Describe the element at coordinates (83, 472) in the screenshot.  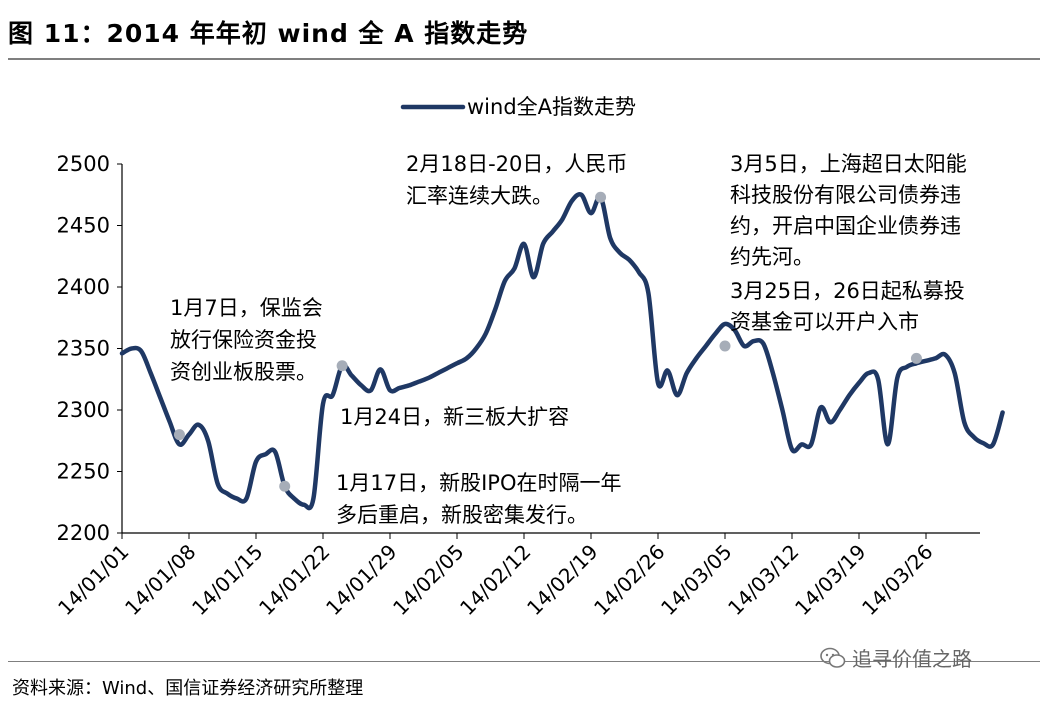
I see `y-tick-label: 2250` at that location.